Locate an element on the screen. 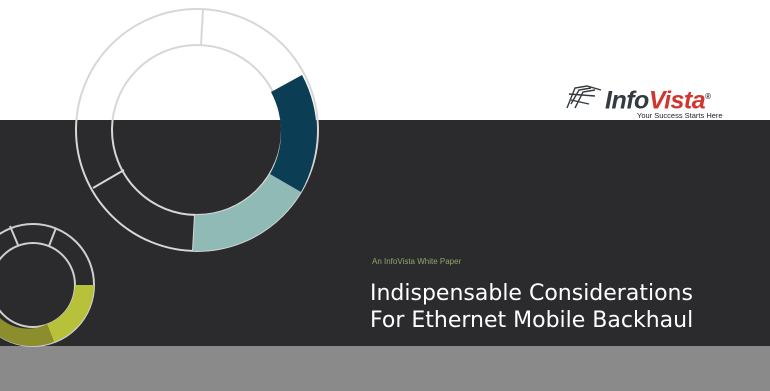  cover-title-line1: Indispensable Considerations is located at coordinates (531, 293).